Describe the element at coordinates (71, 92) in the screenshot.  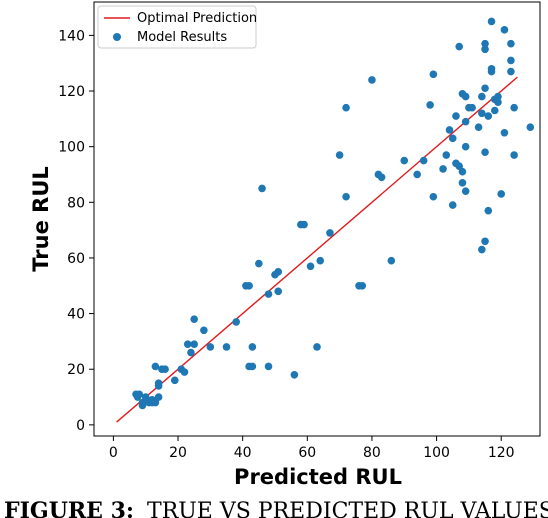
I see `y-tick-label: 120` at that location.